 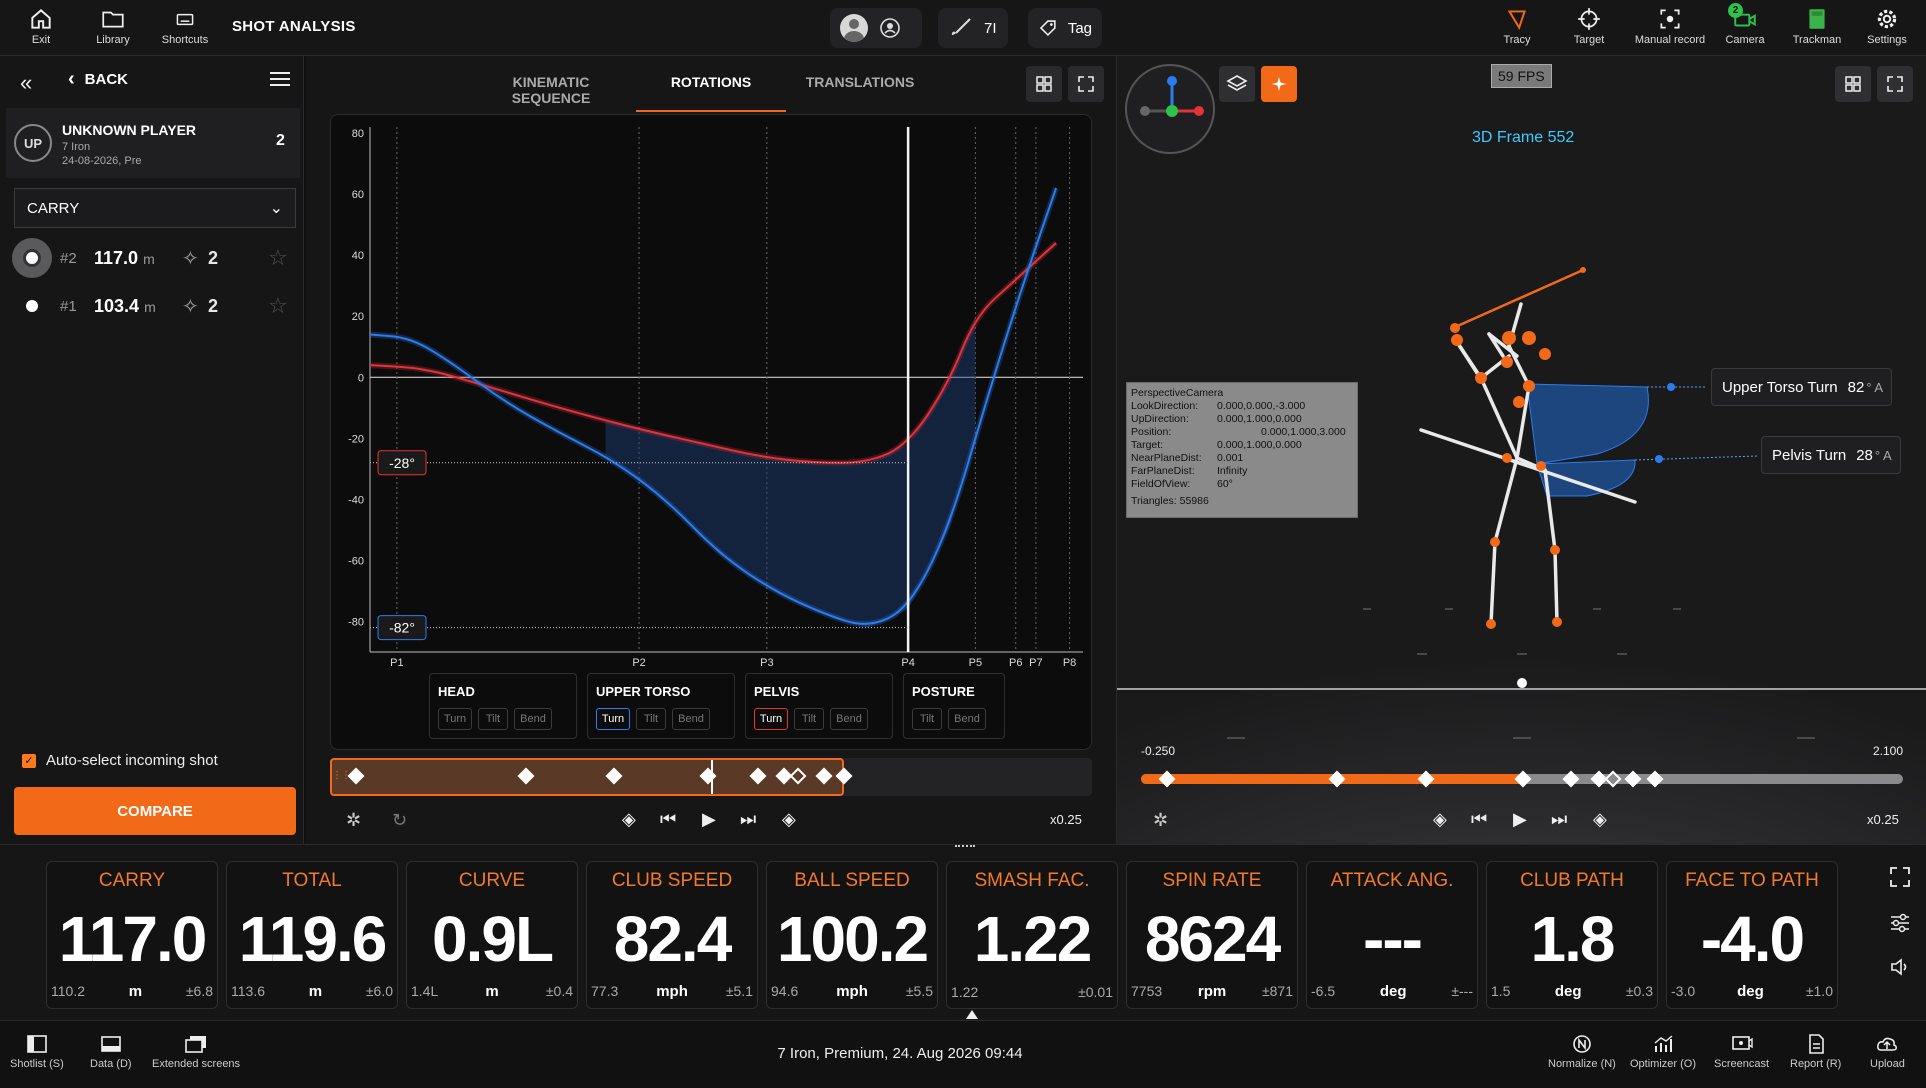 I want to click on upper-torso-tilt-toggle: Tilt, so click(x=651, y=719).